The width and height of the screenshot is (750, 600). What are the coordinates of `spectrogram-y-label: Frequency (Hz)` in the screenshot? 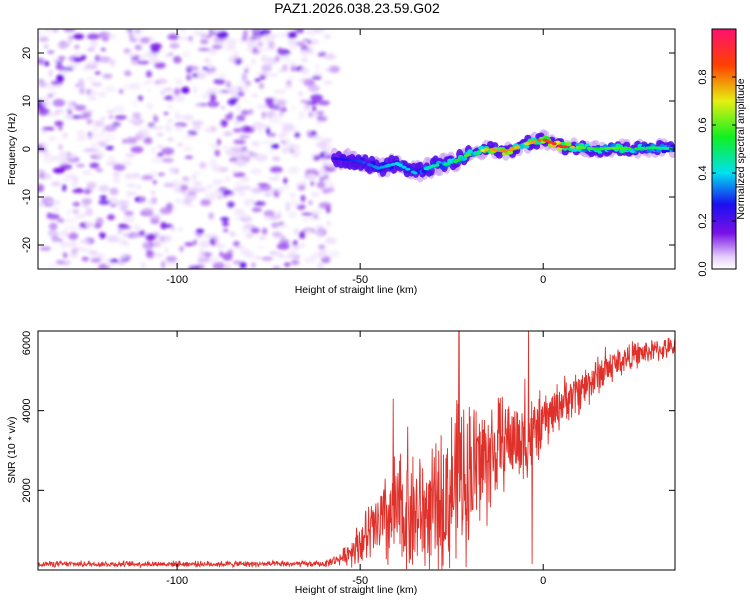 It's located at (12, 149).